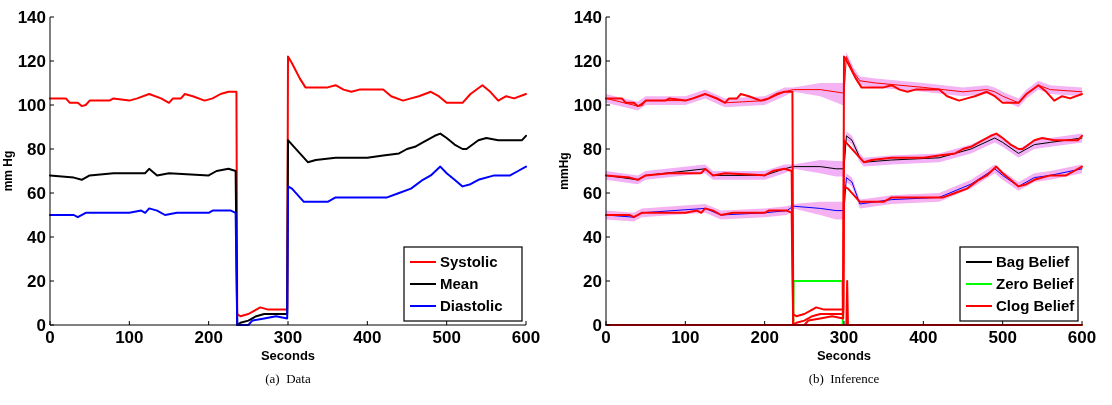 The image size is (1112, 405). What do you see at coordinates (459, 284) in the screenshot?
I see `legend-label: Mean` at bounding box center [459, 284].